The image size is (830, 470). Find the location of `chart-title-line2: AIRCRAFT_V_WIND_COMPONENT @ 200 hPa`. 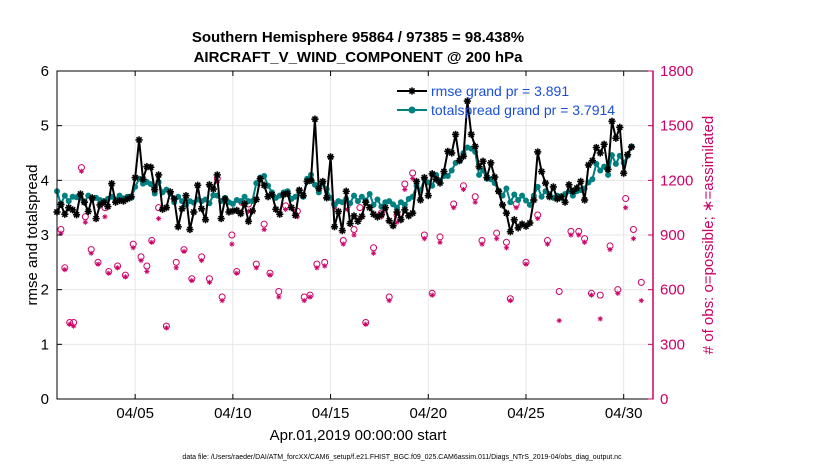

chart-title-line2: AIRCRAFT_V_WIND_COMPONENT @ 200 hPa is located at coordinates (359, 57).